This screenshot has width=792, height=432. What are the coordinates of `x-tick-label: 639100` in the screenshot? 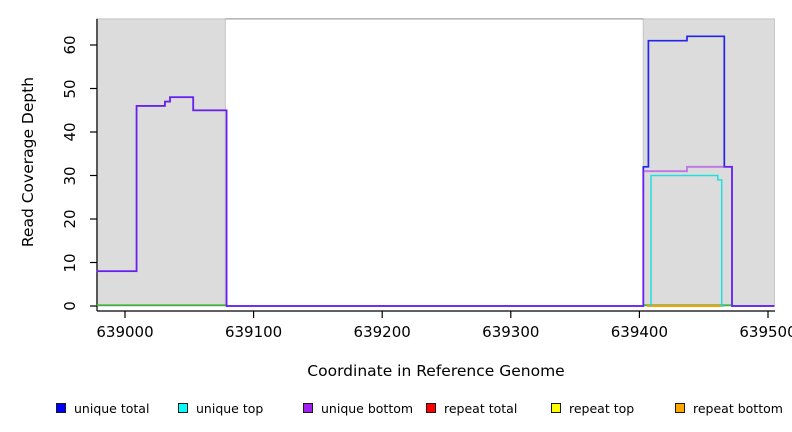 It's located at (253, 332).